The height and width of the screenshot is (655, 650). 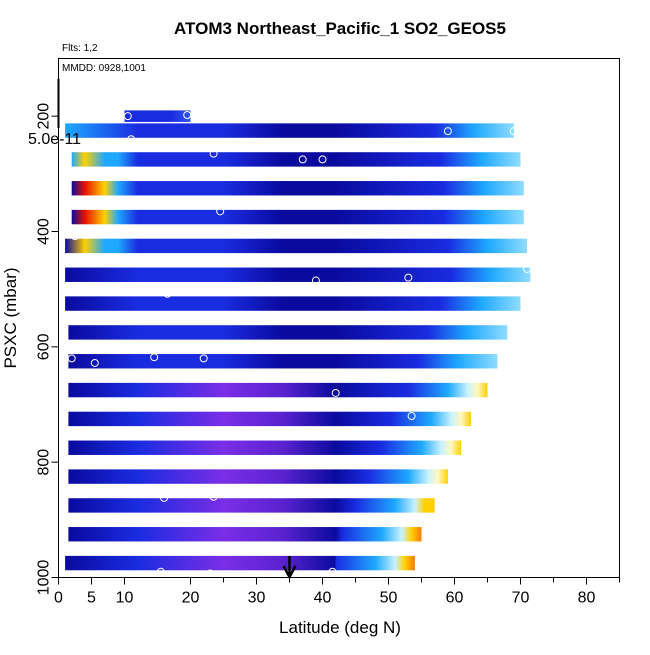 What do you see at coordinates (104, 68) in the screenshot?
I see `dates-subtitle: MMDD: 0928,1001` at bounding box center [104, 68].